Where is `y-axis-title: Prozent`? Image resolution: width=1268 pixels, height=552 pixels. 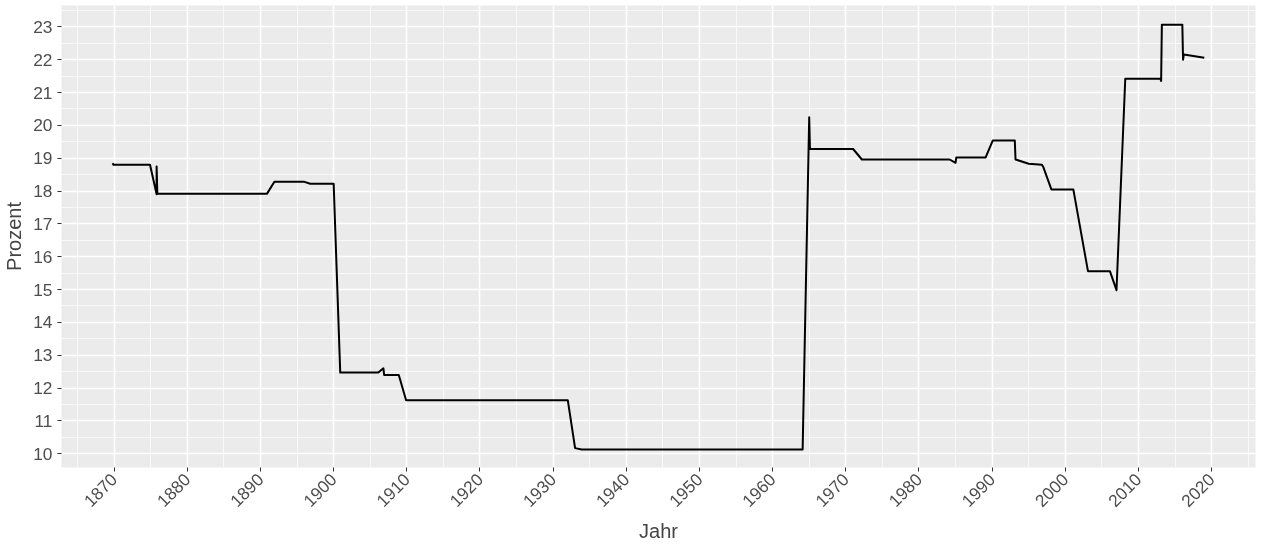
y-axis-title: Prozent is located at coordinates (14, 236).